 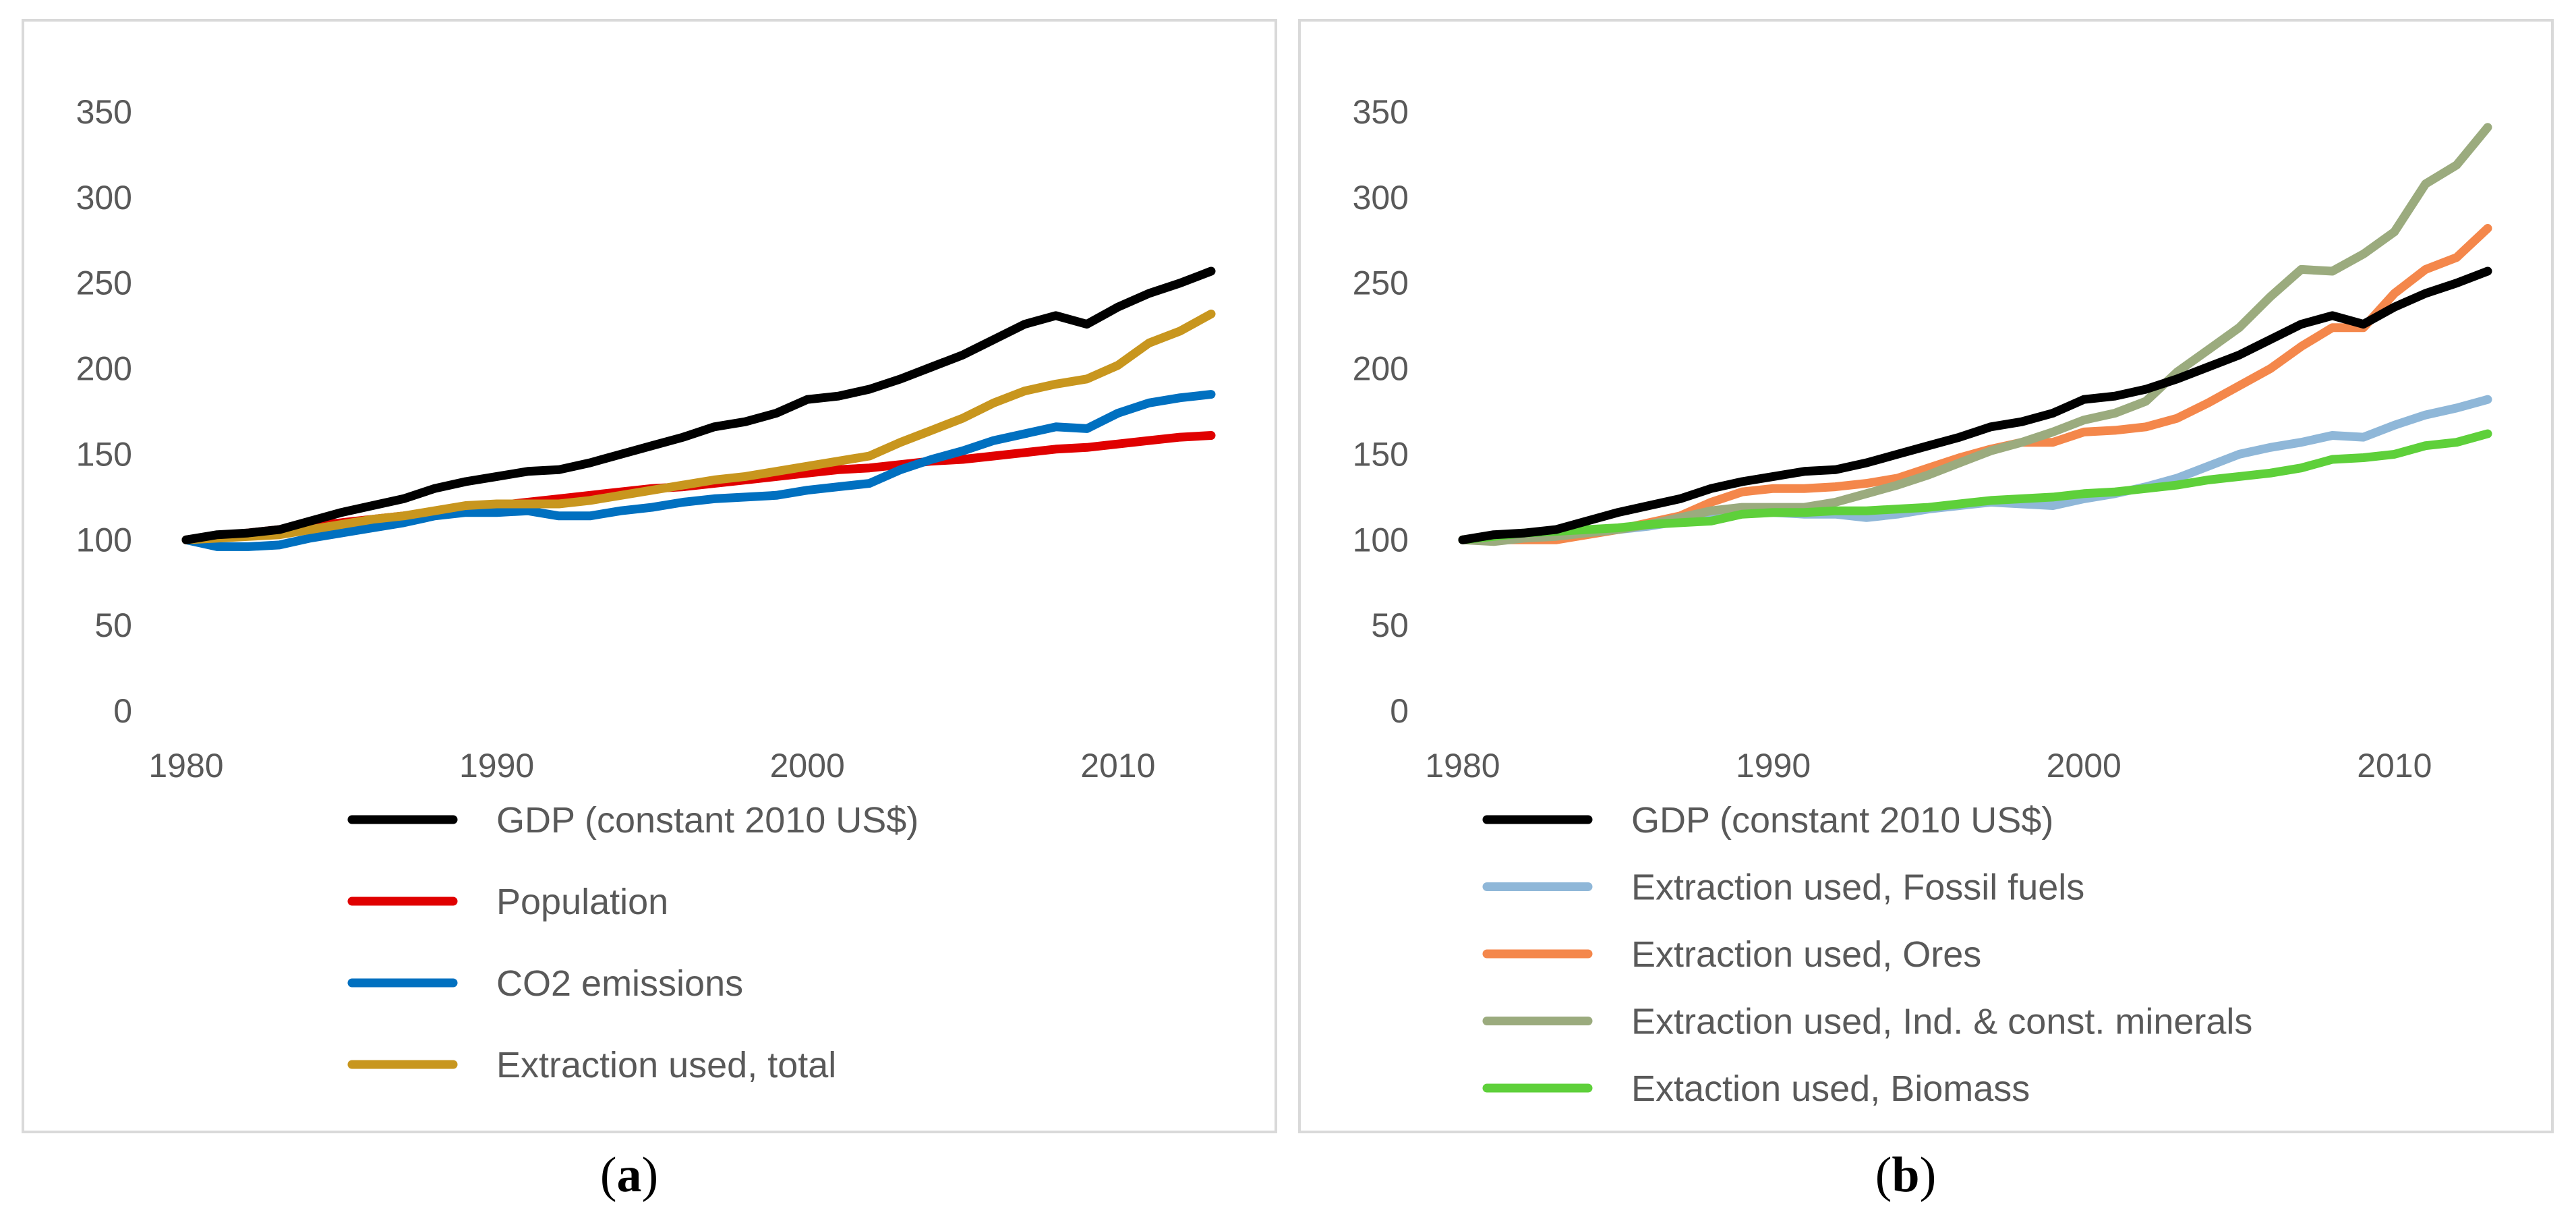 What do you see at coordinates (1906, 1175) in the screenshot?
I see `caption-b: (b)` at bounding box center [1906, 1175].